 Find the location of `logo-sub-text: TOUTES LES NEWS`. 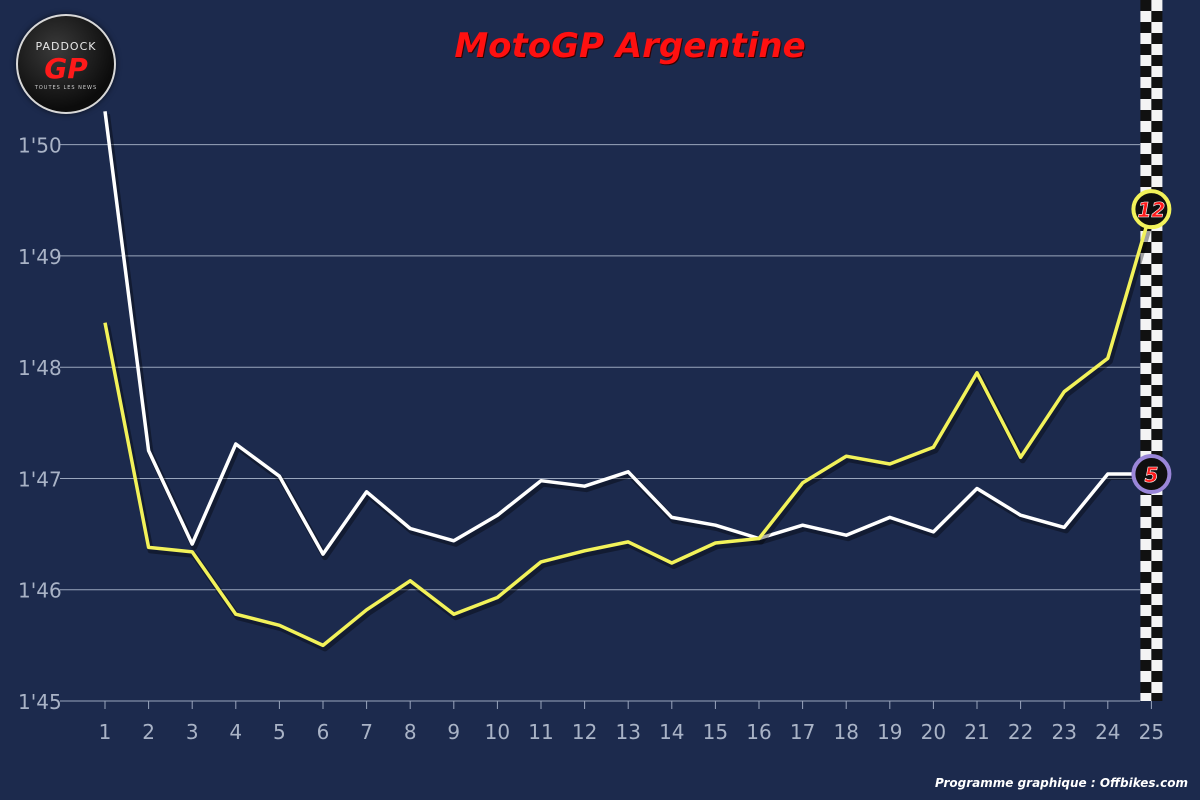

logo-sub-text: TOUTES LES NEWS is located at coordinates (66, 88).